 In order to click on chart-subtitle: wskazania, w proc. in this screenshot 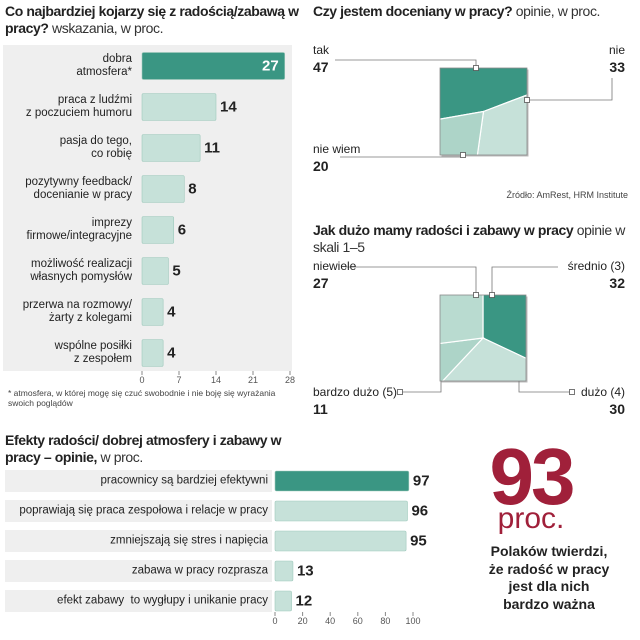, I will do `click(108, 28)`.